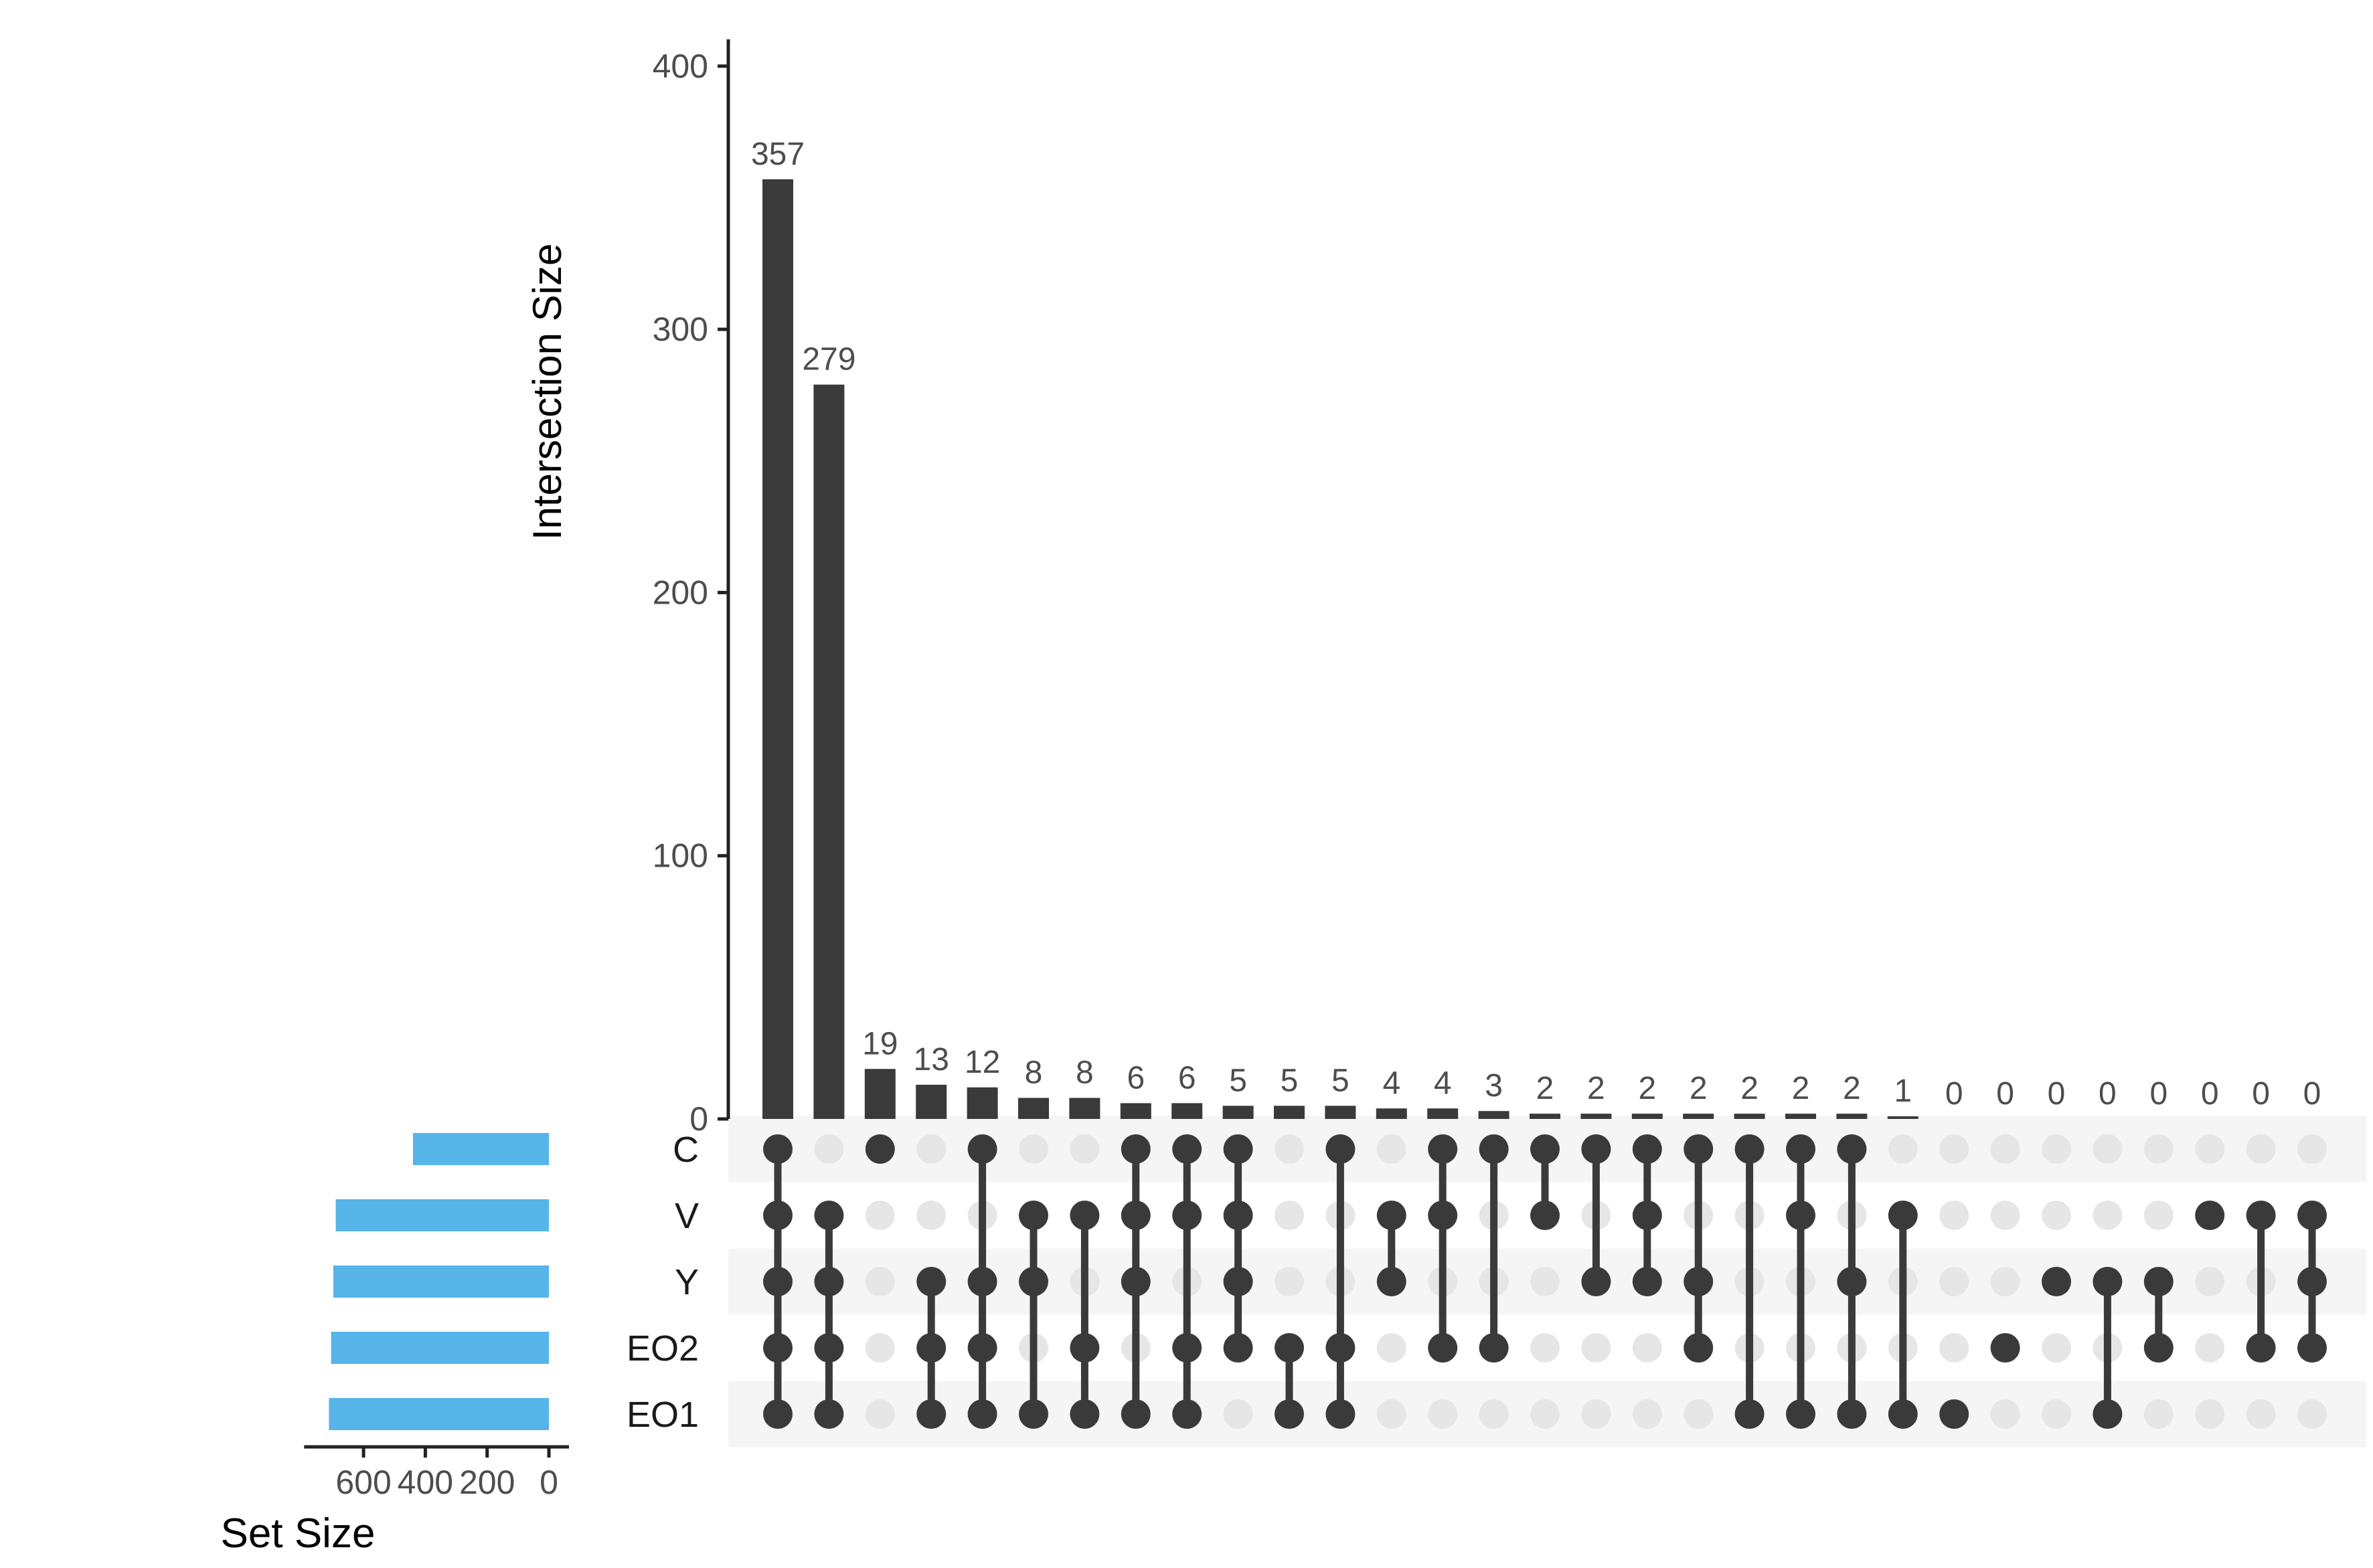 The width and height of the screenshot is (2373, 1568). Describe the element at coordinates (931, 1059) in the screenshot. I see `intersection-bar-label: 13` at that location.